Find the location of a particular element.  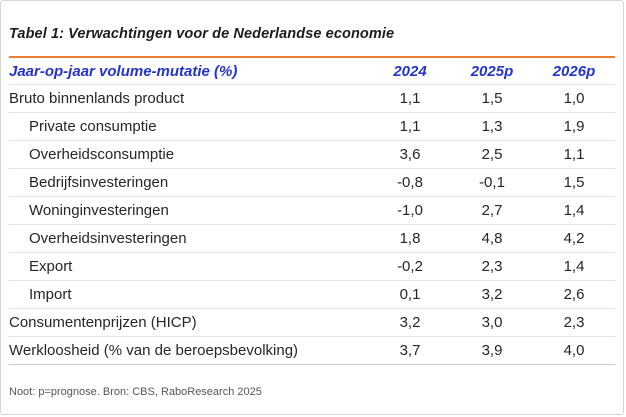

row-value: -0,2 is located at coordinates (410, 266).